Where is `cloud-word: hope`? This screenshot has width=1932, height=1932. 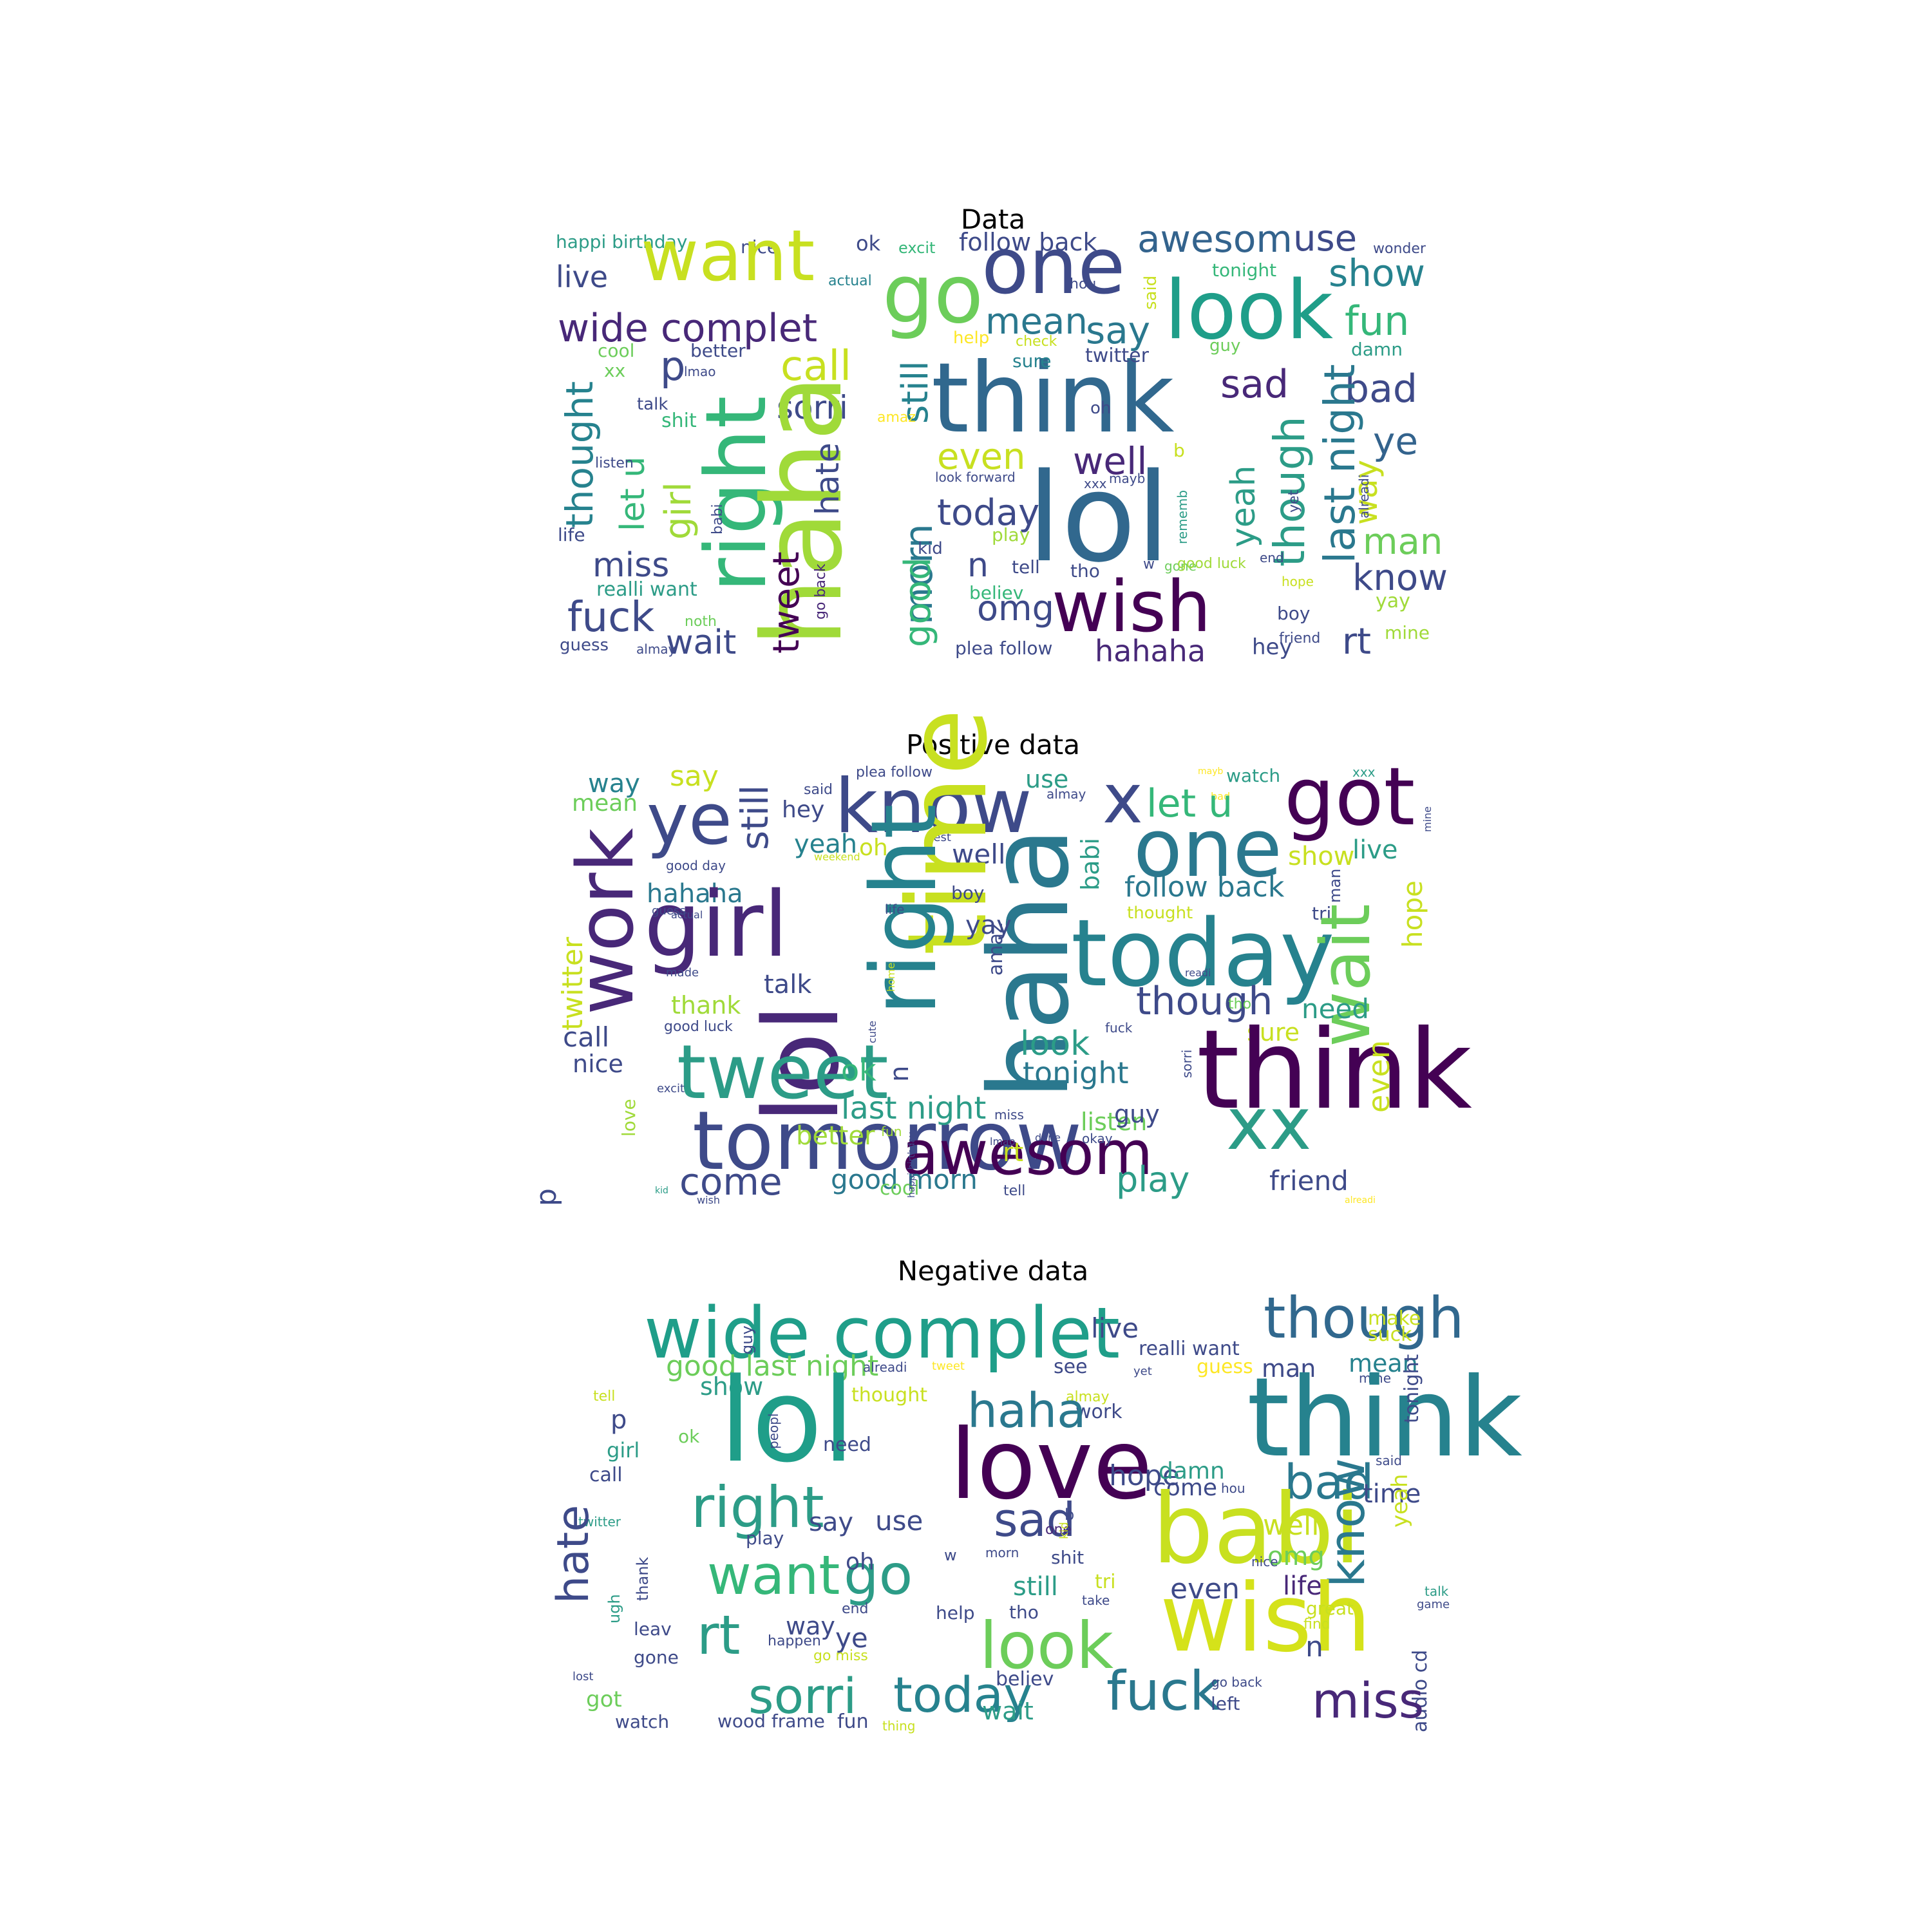
cloud-word: hope is located at coordinates (1298, 581).